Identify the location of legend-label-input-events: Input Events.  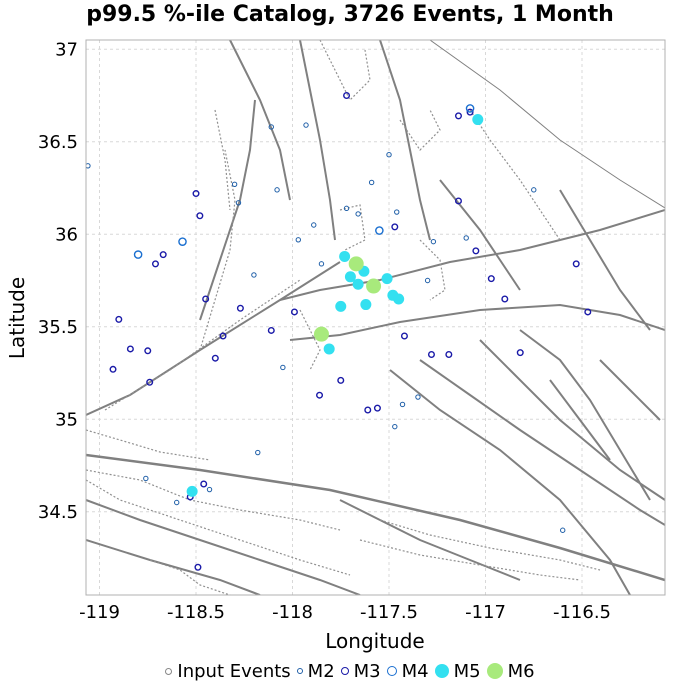
(234, 671).